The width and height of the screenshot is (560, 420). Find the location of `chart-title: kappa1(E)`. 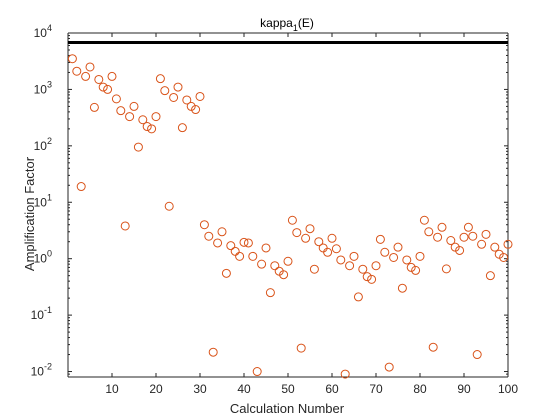

chart-title: kappa1(E) is located at coordinates (287, 24).